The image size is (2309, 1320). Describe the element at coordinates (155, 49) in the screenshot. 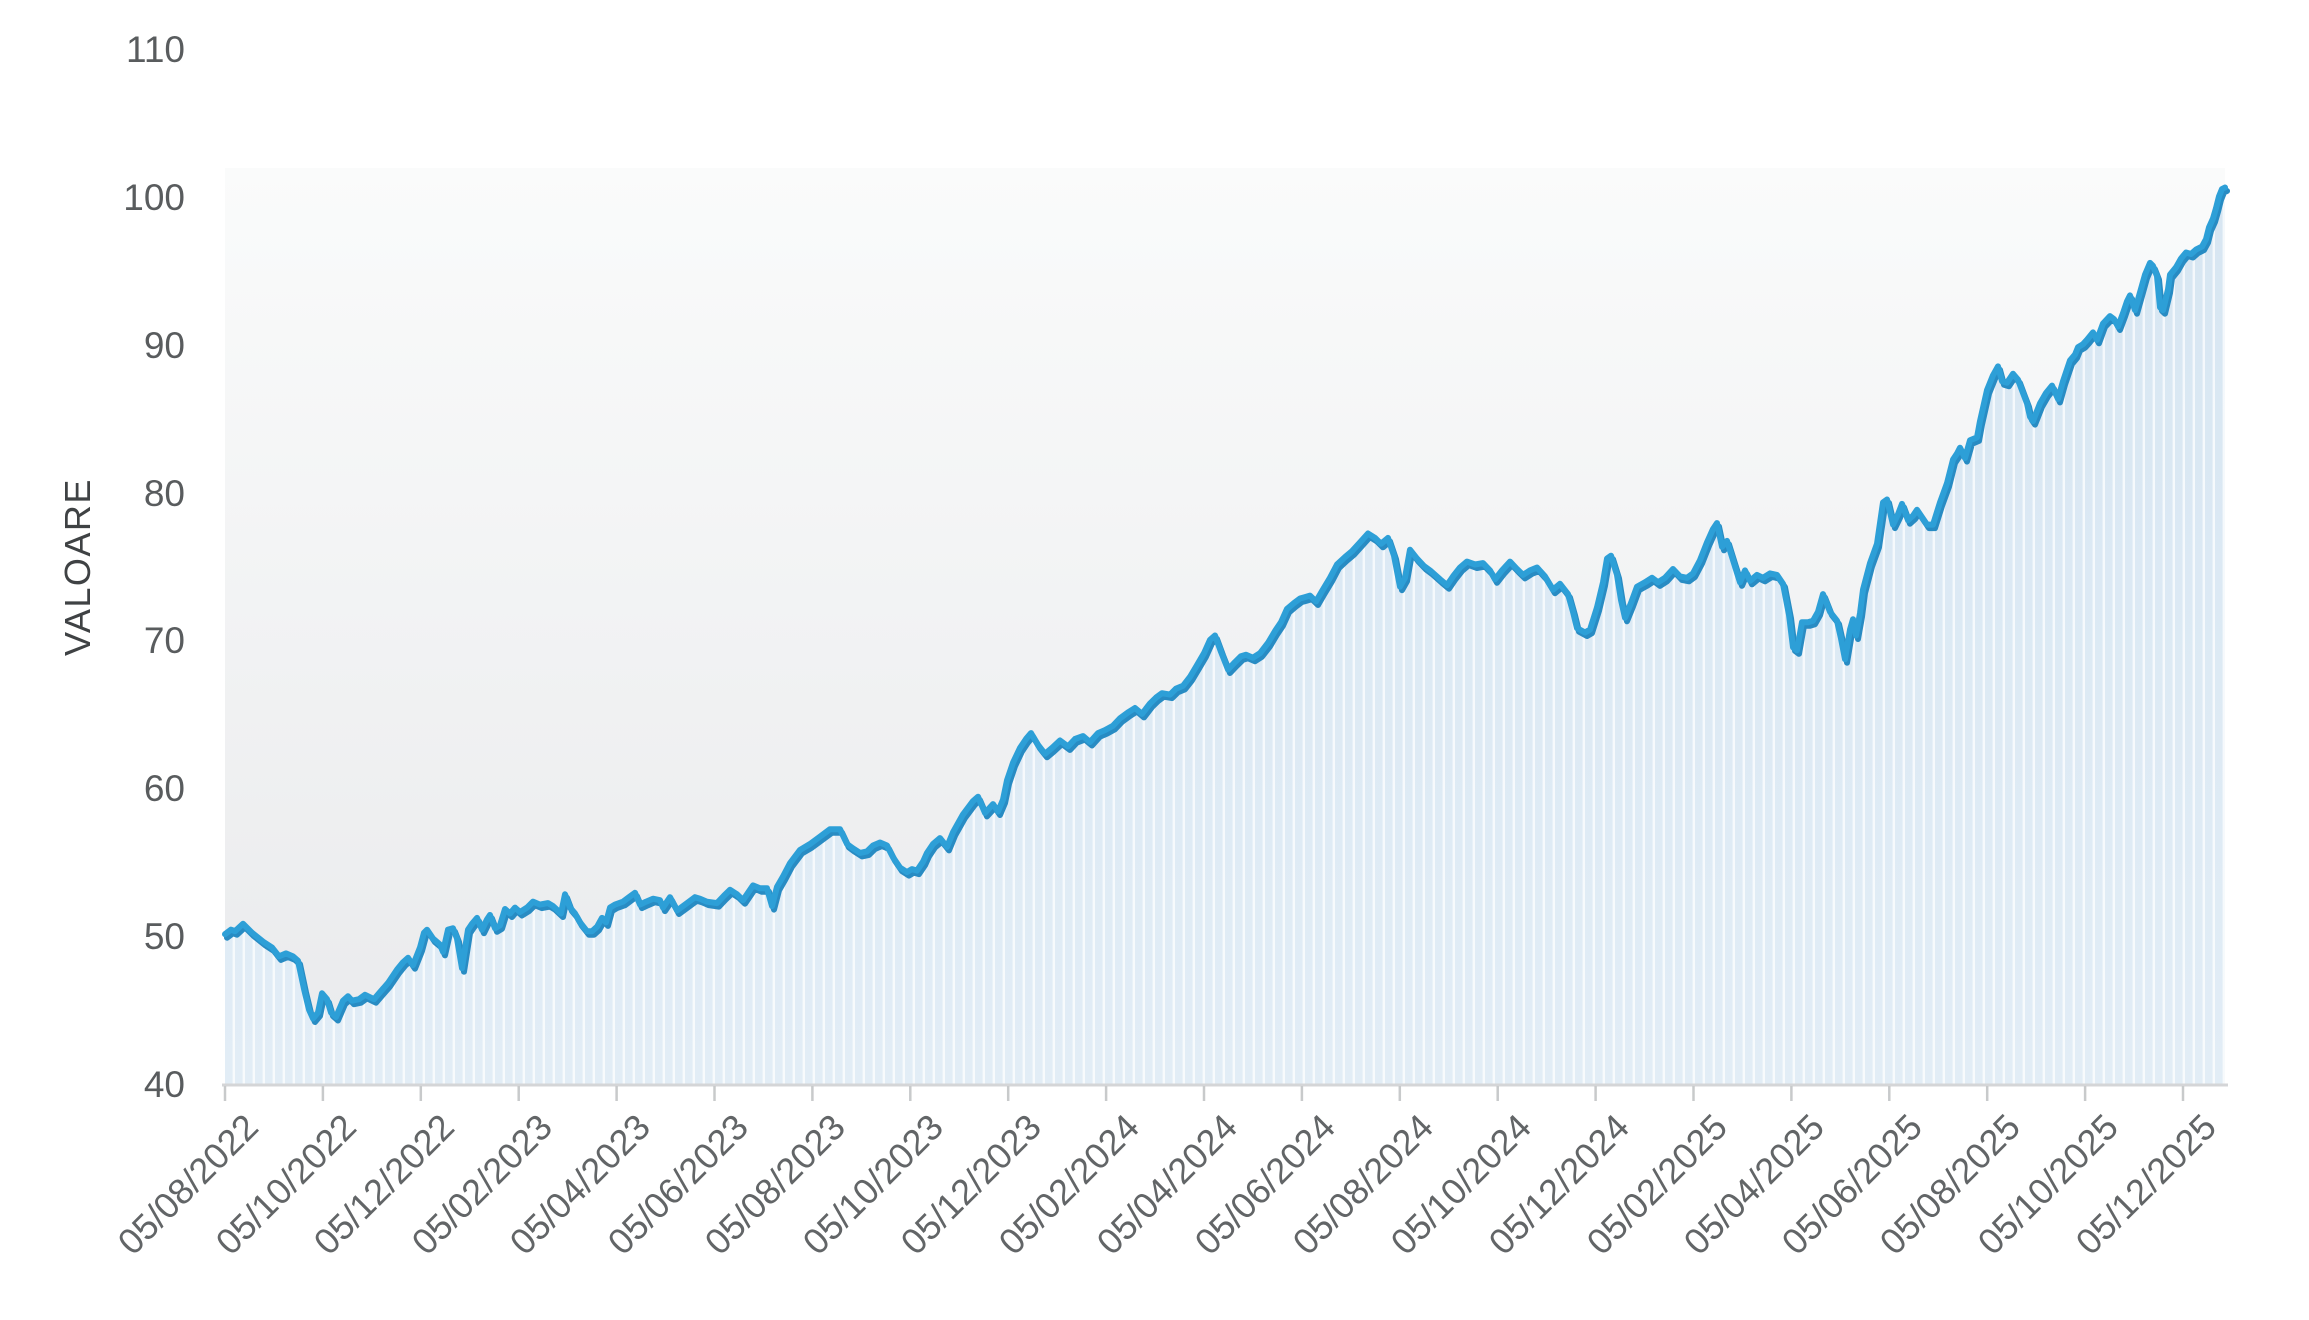

I see `y-tick-label: 110` at that location.